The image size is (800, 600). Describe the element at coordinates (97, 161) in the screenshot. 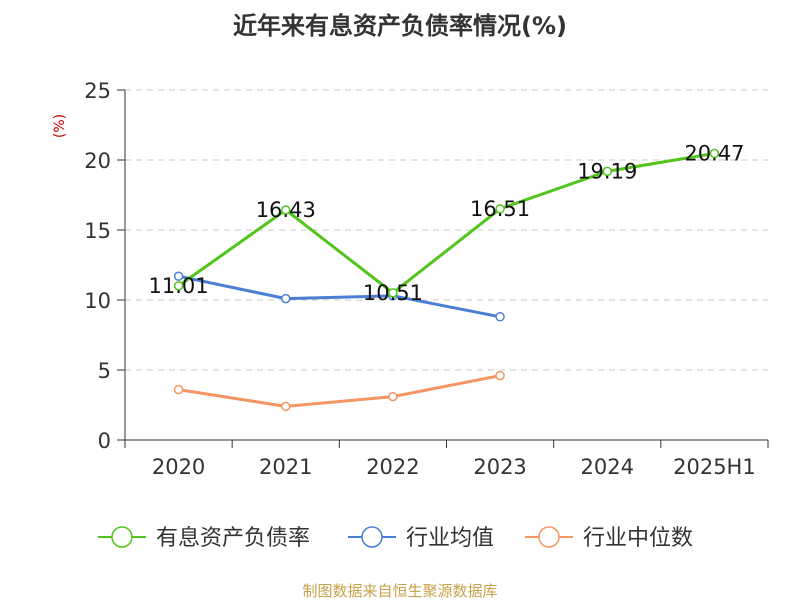

I see `y-tick-label: 20` at that location.